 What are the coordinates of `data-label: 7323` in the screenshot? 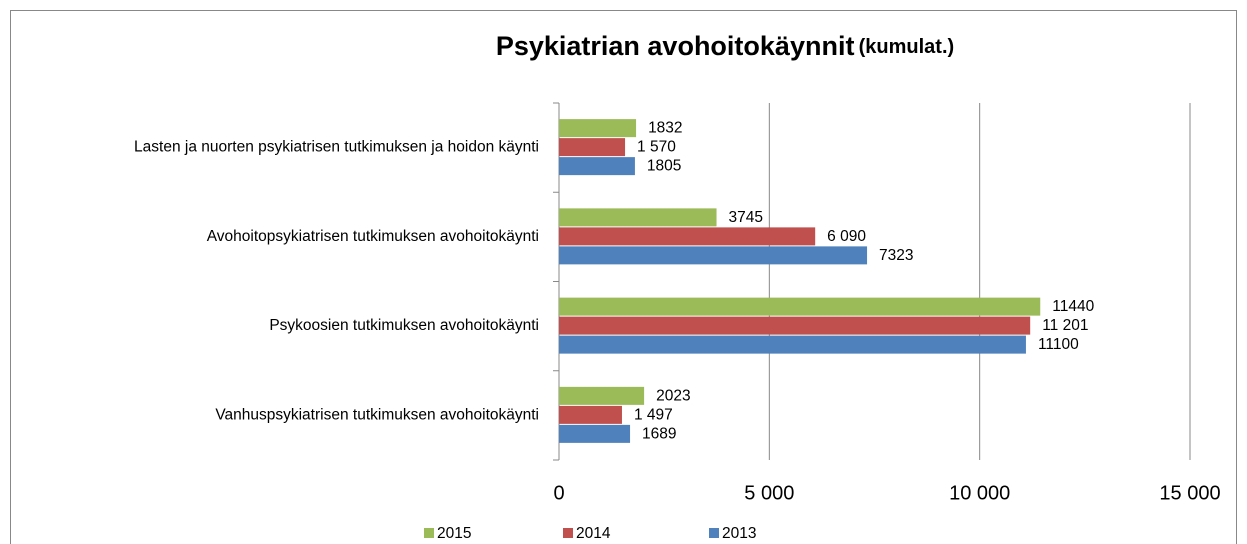 It's located at (896, 255).